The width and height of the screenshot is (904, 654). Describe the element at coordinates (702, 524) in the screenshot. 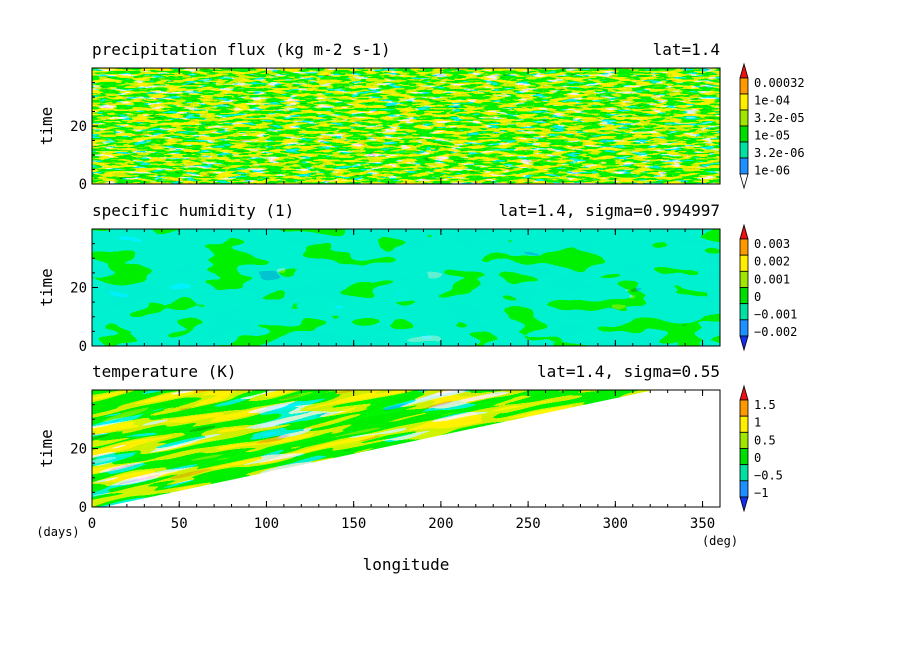

I see `x-tick-label: 350` at that location.